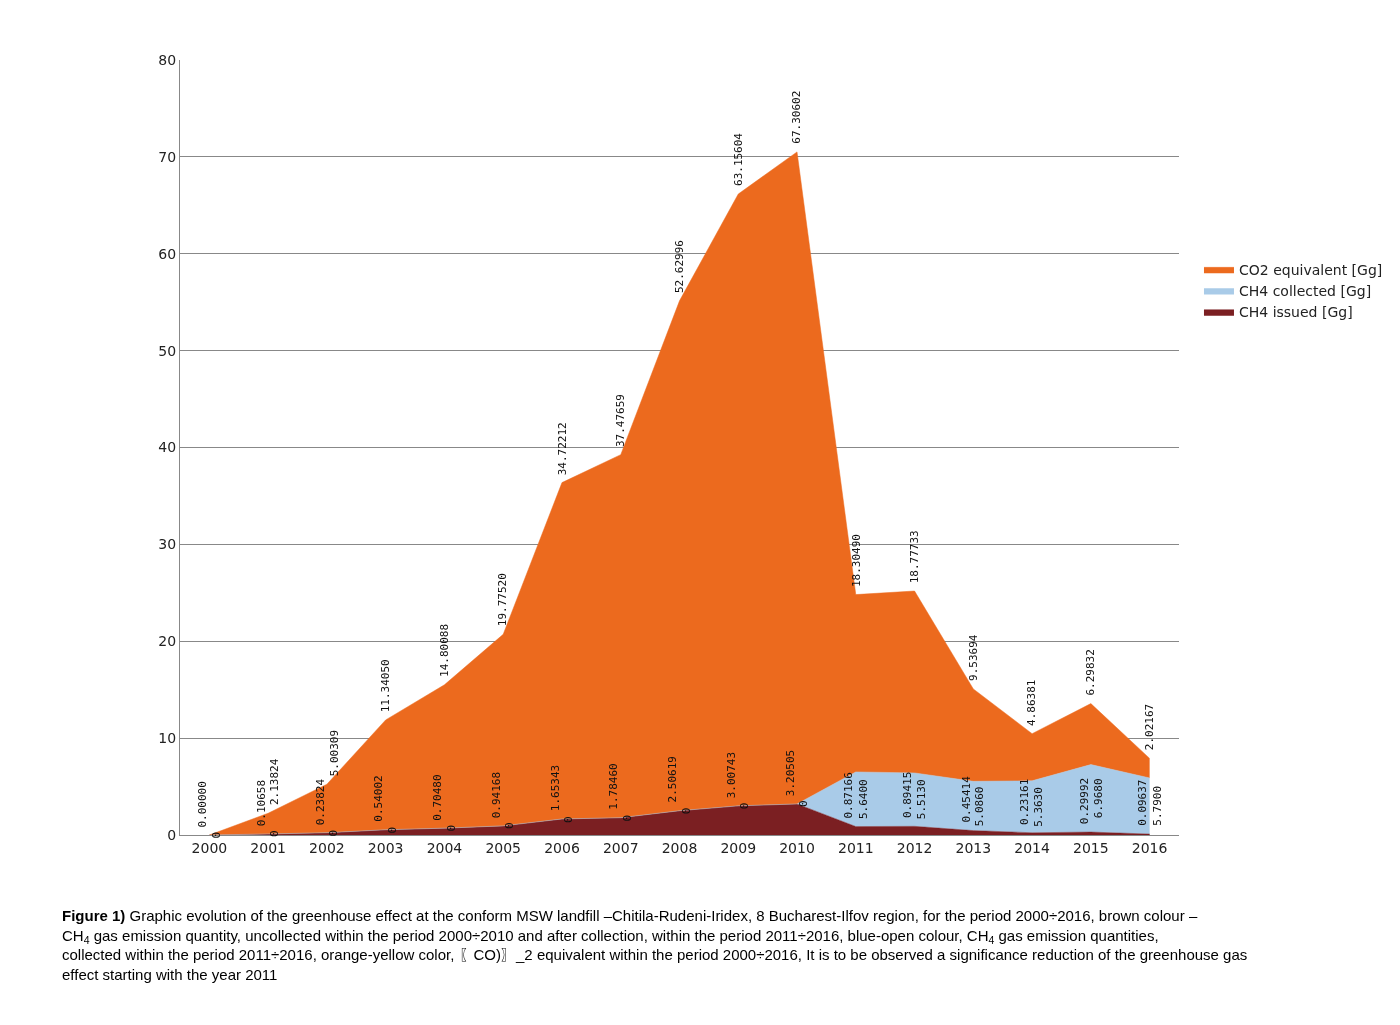  Describe the element at coordinates (908, 795) in the screenshot. I see `data-label: 0.89415` at that location.